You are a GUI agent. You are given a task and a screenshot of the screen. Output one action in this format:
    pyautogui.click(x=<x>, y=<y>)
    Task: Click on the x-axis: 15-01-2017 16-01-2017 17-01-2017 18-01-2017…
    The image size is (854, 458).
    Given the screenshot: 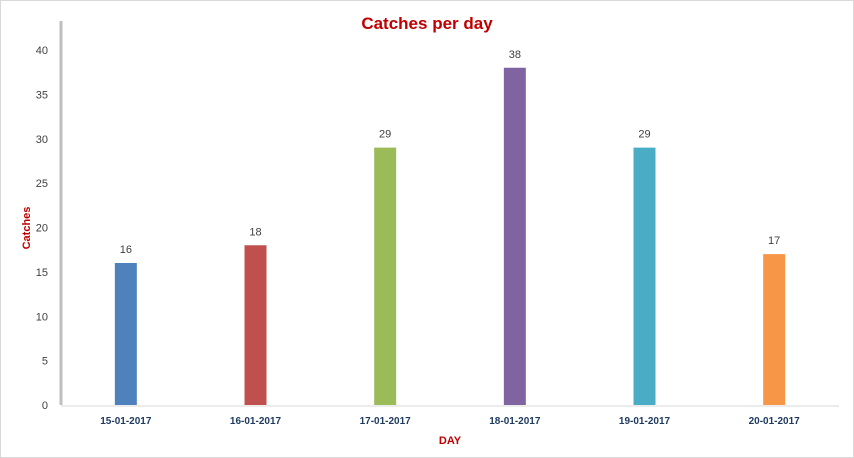 What is the action you would take?
    pyautogui.click(x=450, y=416)
    